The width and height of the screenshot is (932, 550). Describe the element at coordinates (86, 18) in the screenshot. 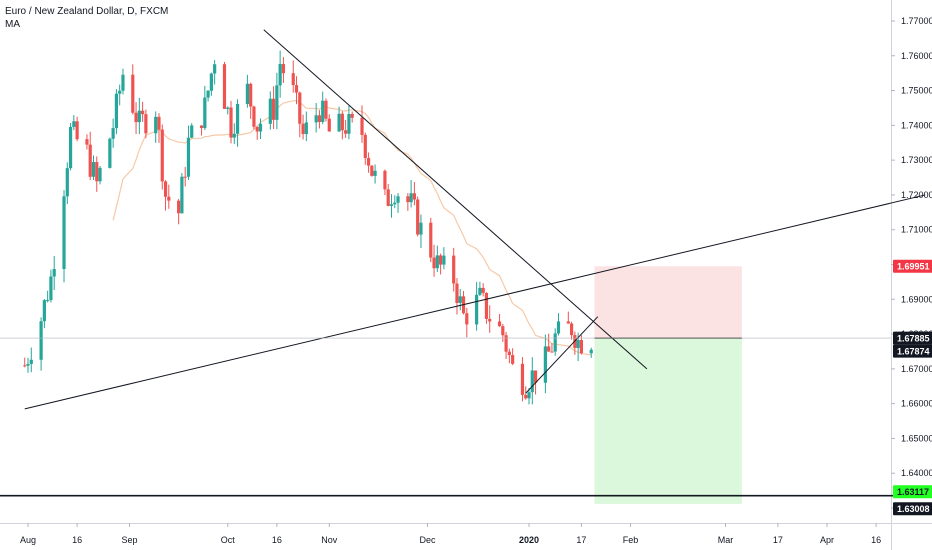

I see `chart-legend: Euro / New Zealand Dollar, D, FXCM MA` at that location.